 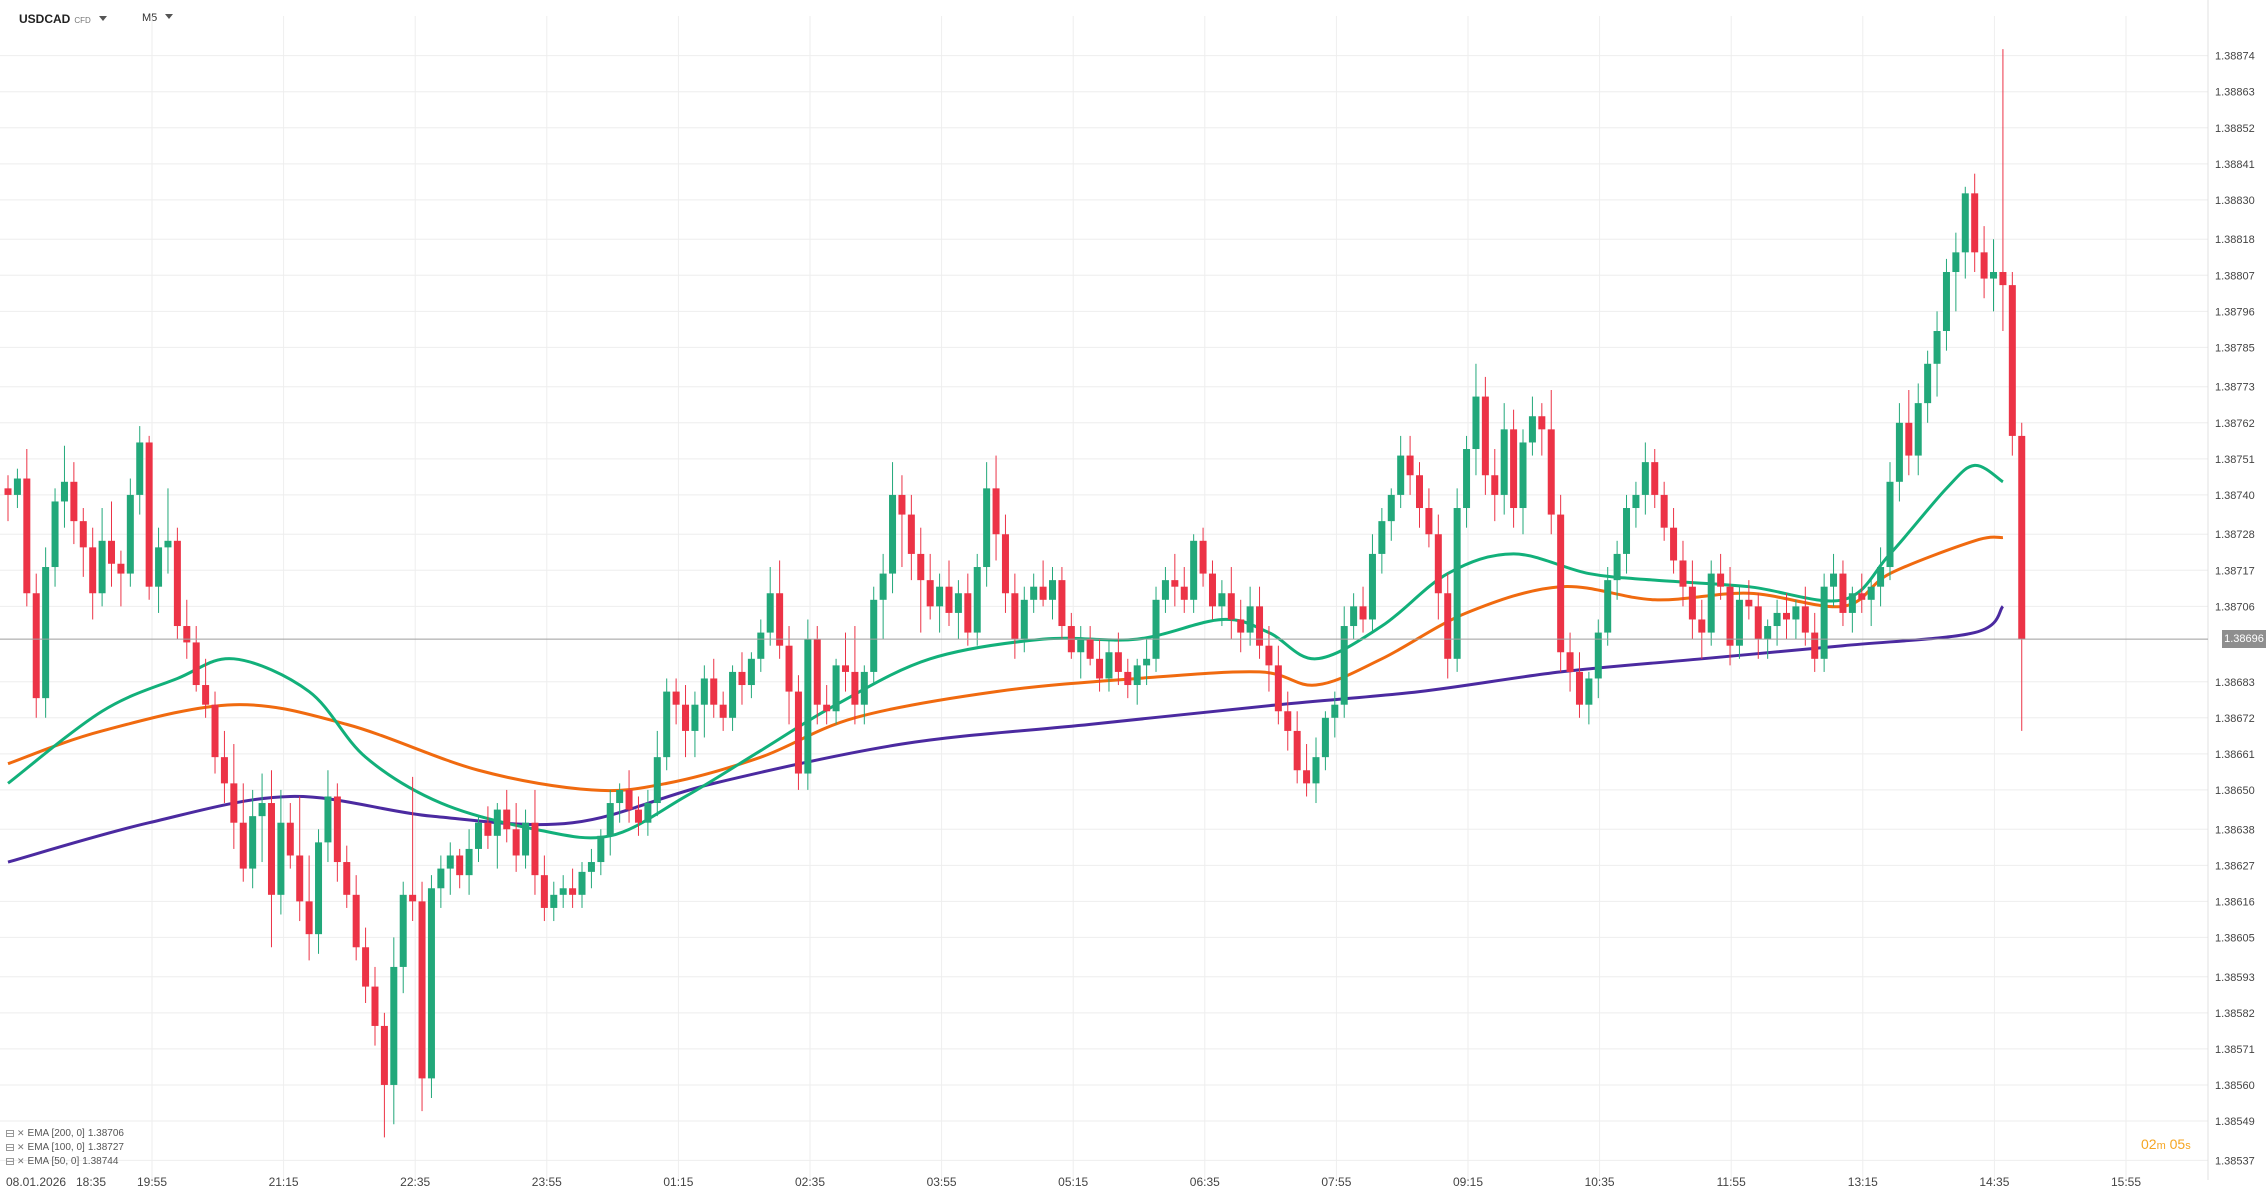 I want to click on symbol-type: CFD, so click(x=82, y=20).